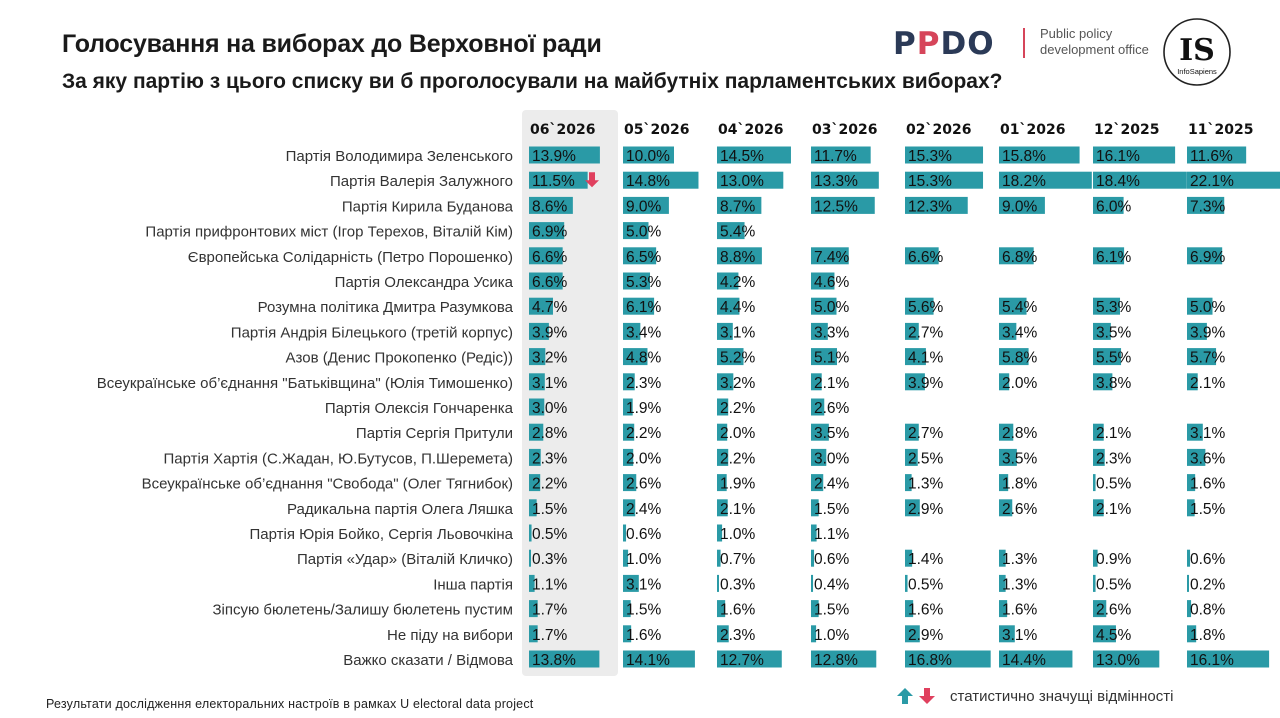 The height and width of the screenshot is (718, 1280). I want to click on party-label: Розумна політика Дмитра Разумкова, so click(386, 307).